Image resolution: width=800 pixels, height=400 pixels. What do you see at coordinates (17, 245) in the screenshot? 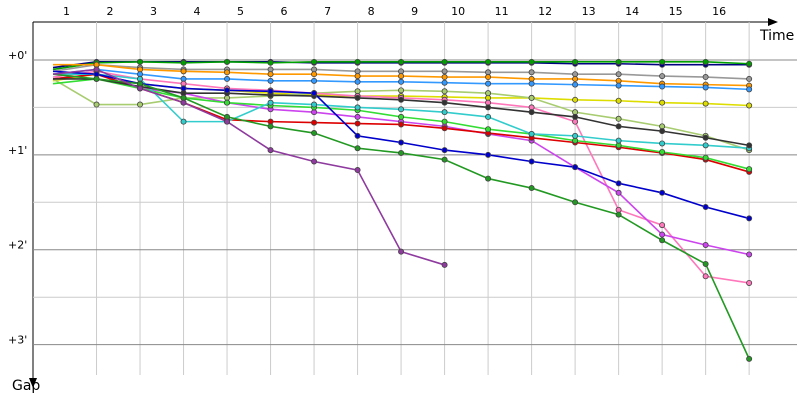
I see `y-tick-label: +2'` at bounding box center [17, 245].